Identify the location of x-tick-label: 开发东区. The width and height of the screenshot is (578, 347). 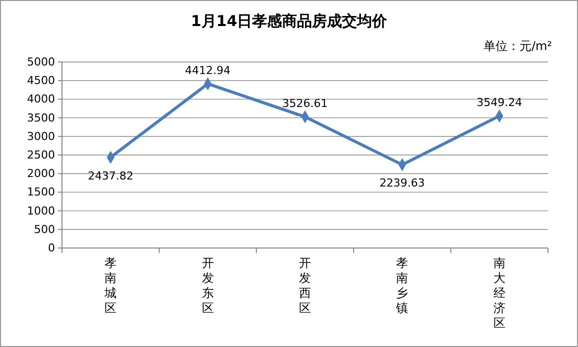
(208, 285).